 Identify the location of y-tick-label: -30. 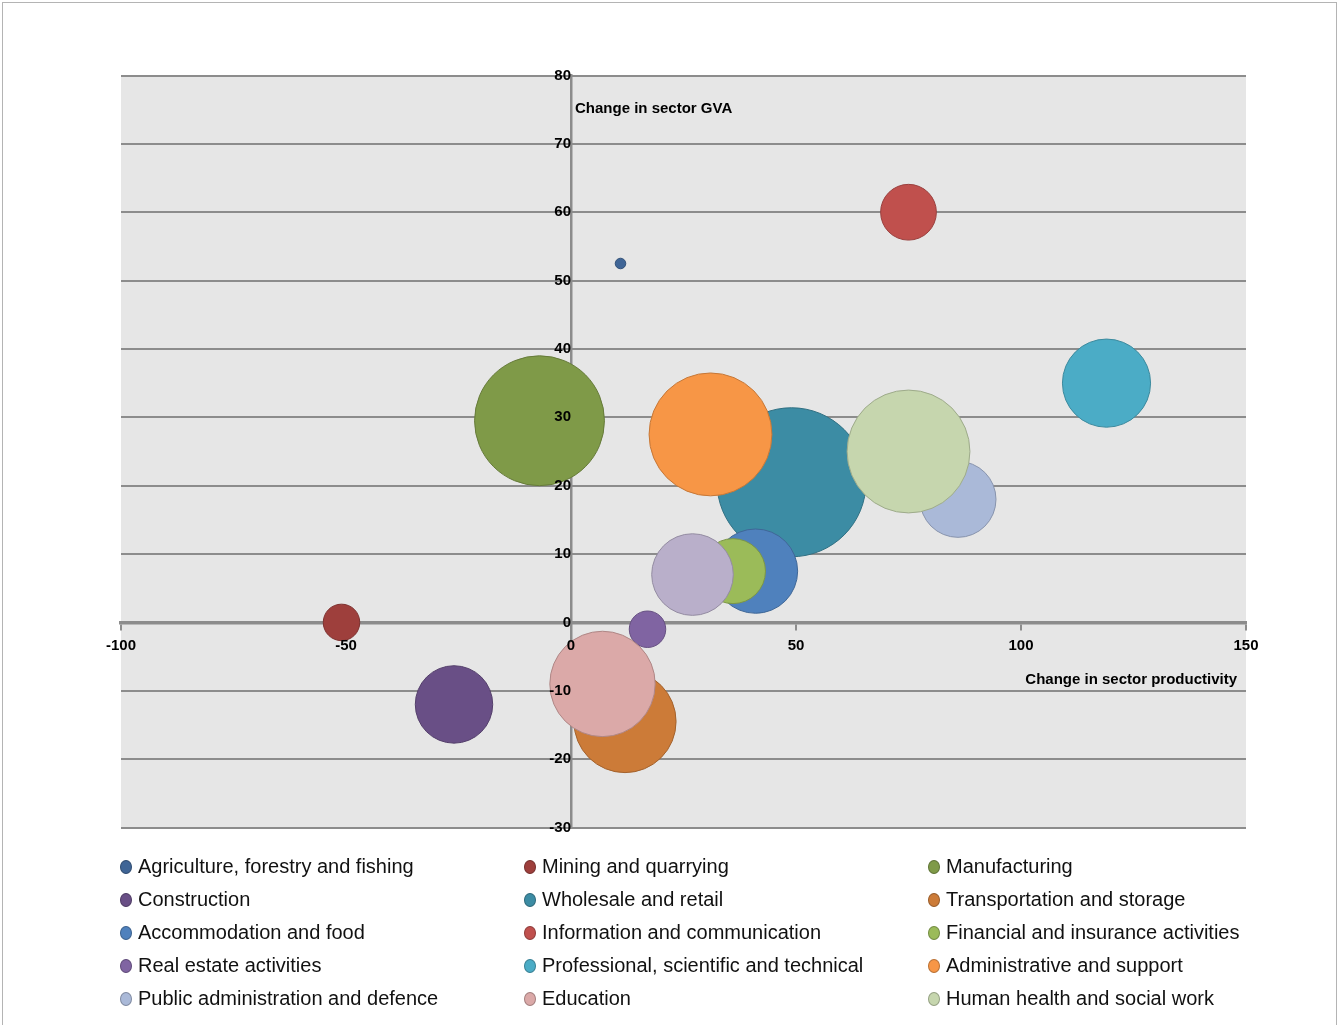
(560, 826).